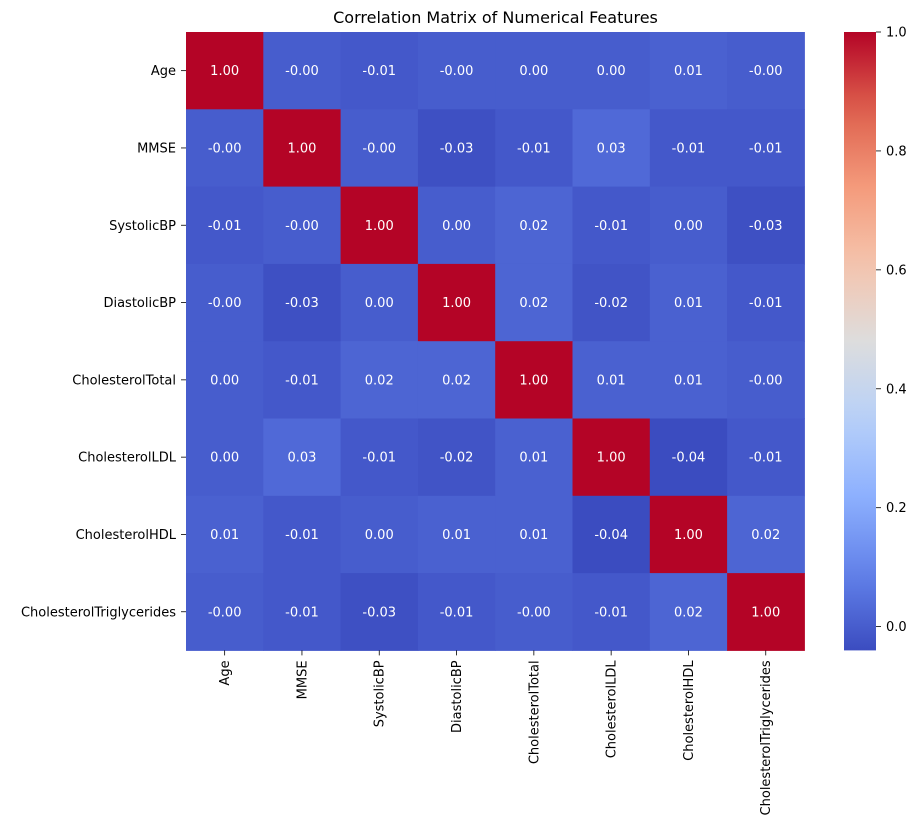  I want to click on colorbar-tick-label: 0.8, so click(896, 151).